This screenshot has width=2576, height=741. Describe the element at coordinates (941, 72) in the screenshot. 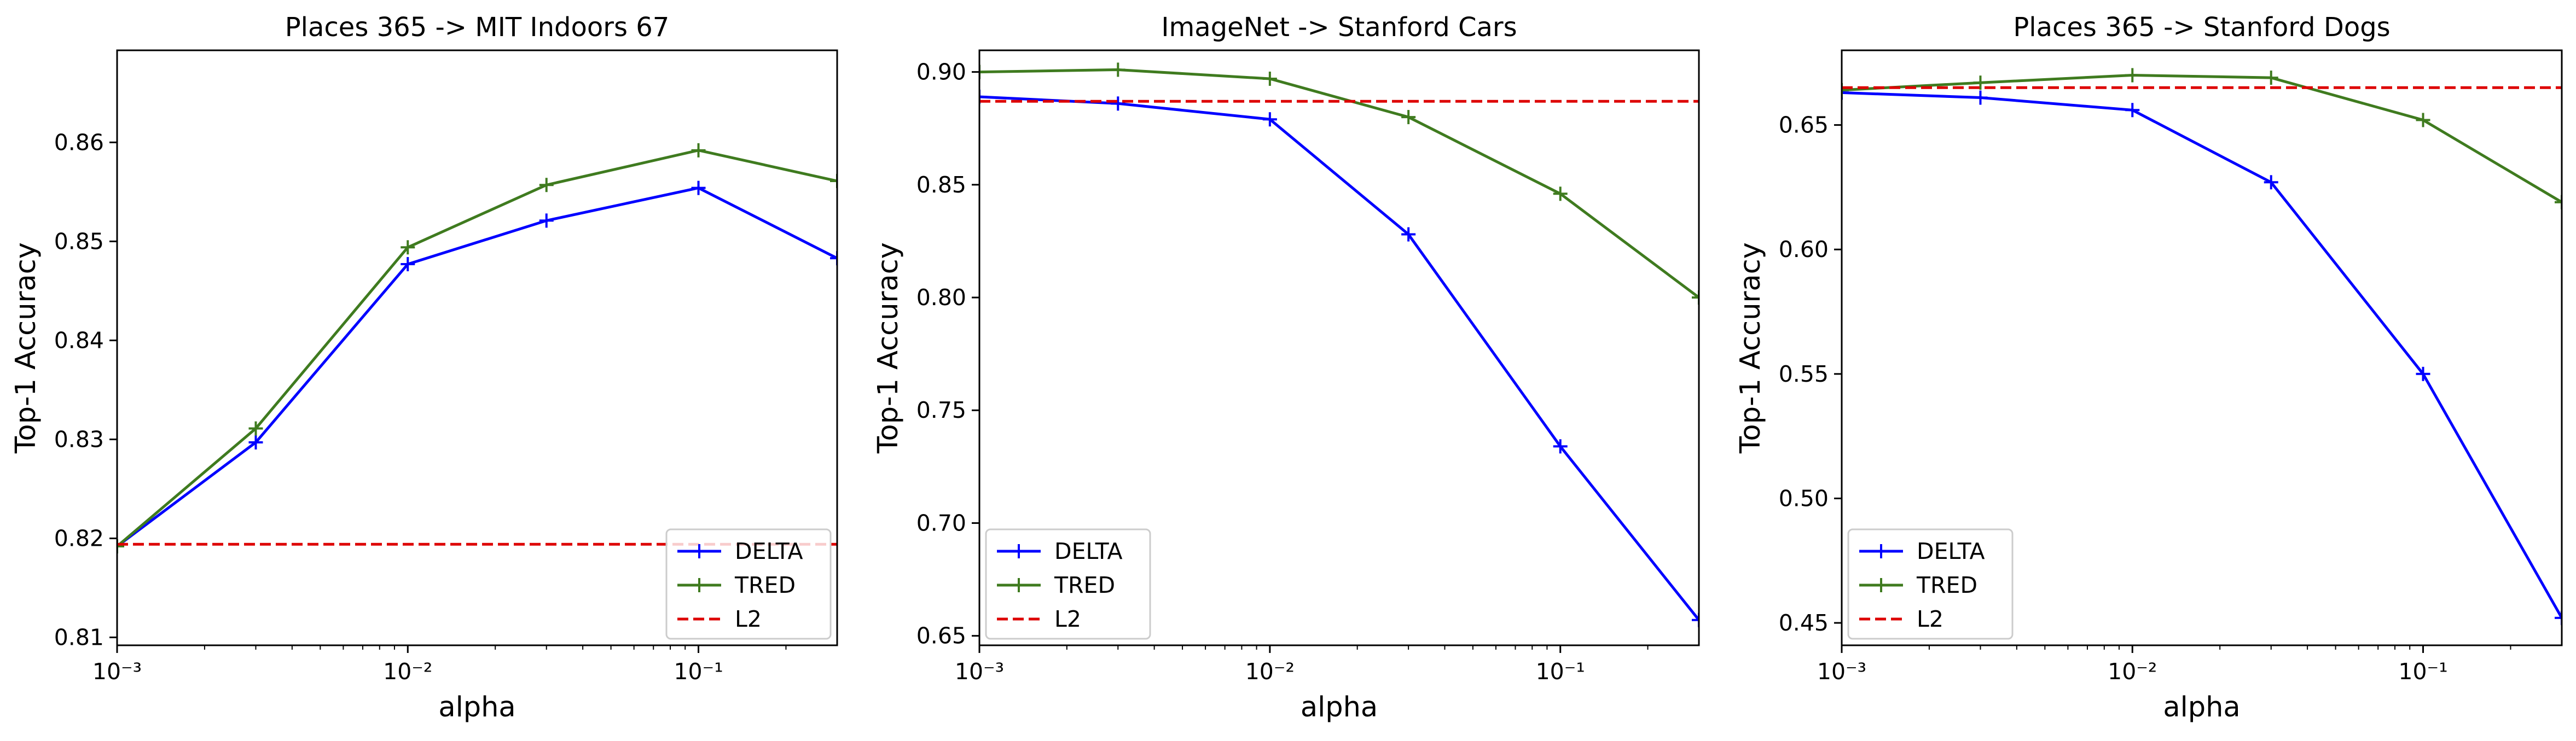

I see `y-tick-label: 0.90` at that location.